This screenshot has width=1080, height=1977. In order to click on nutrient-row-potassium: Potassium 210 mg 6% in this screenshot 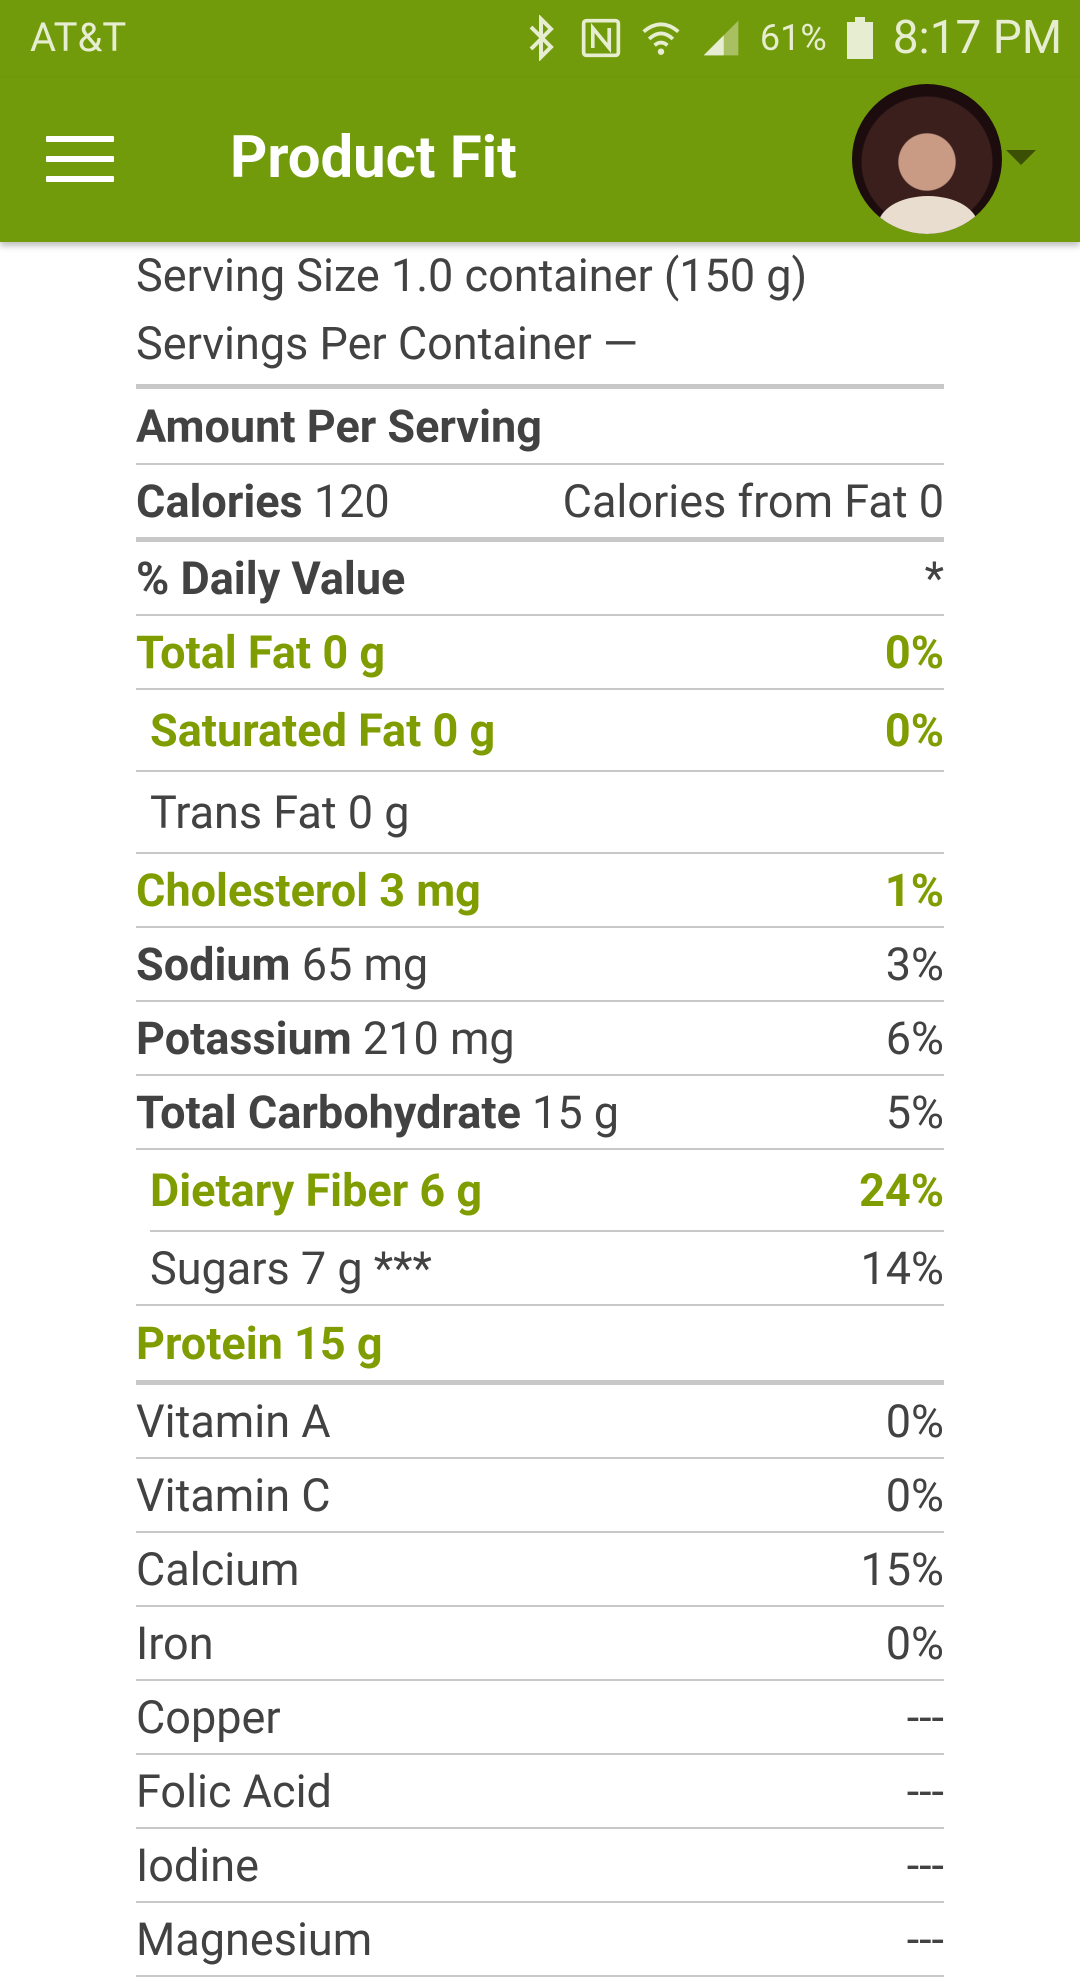, I will do `click(540, 1039)`.